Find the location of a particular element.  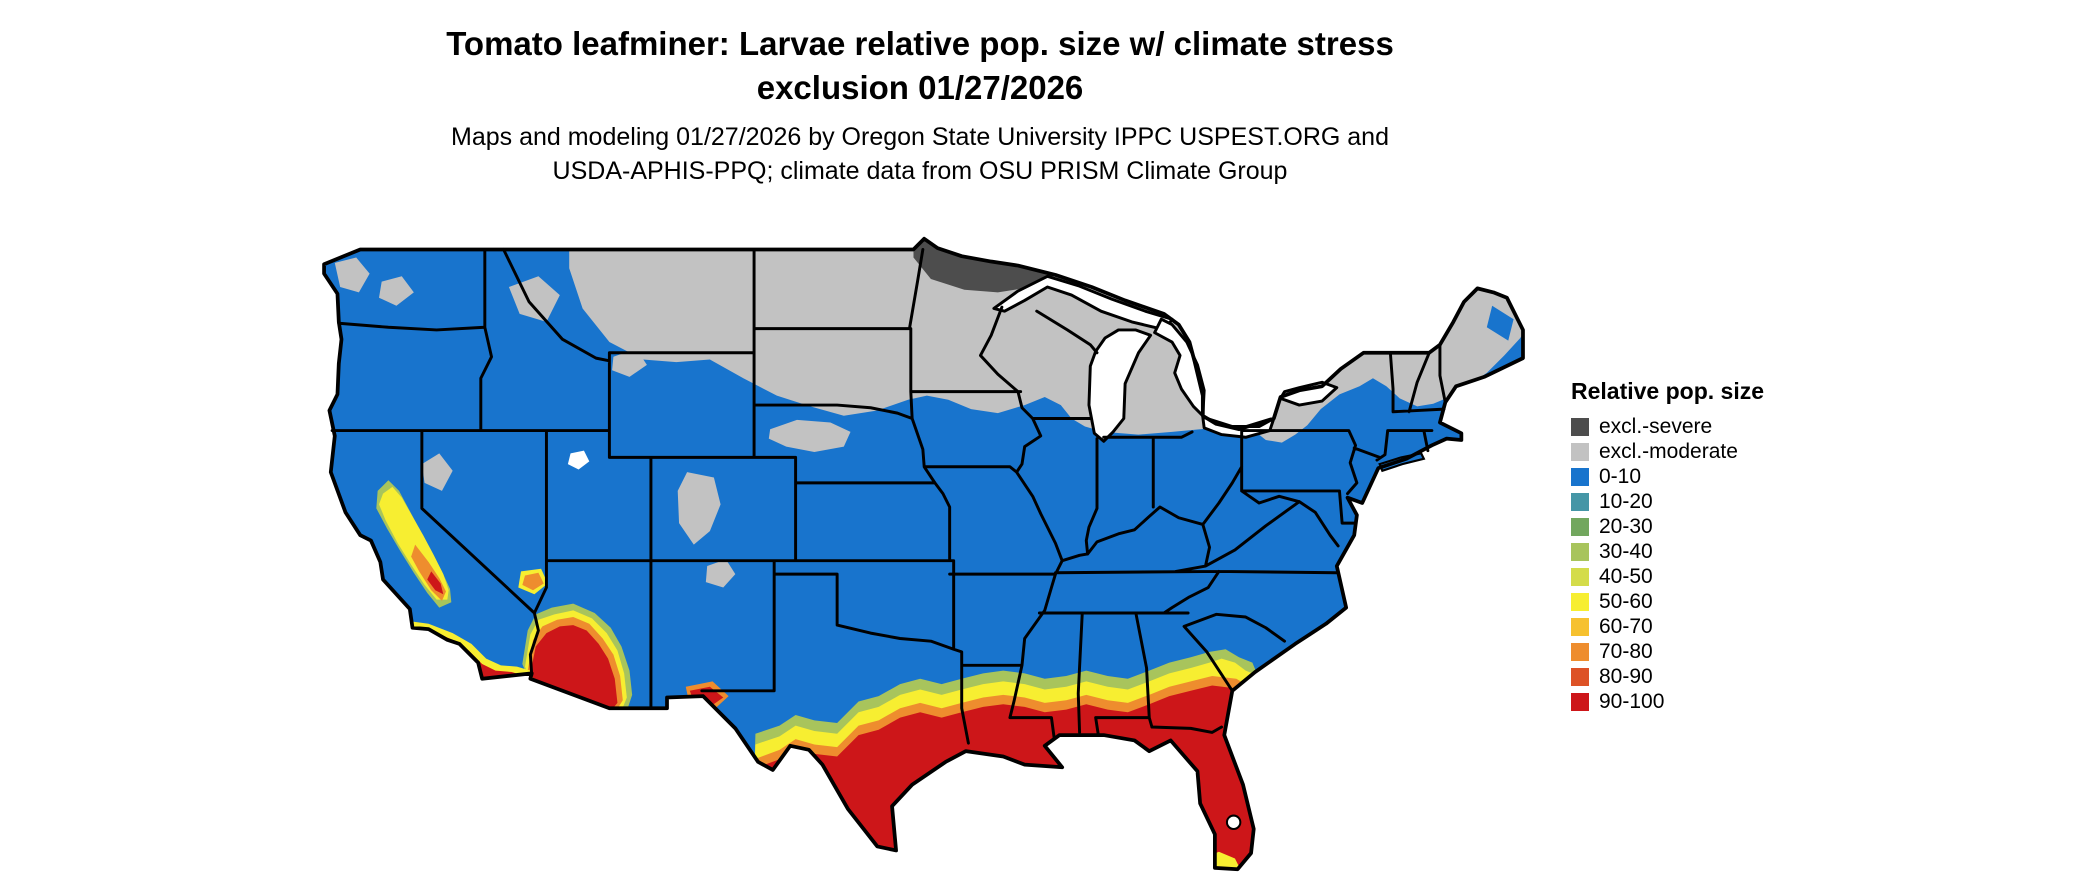

legend-item: 50-60 is located at coordinates (1721, 601).